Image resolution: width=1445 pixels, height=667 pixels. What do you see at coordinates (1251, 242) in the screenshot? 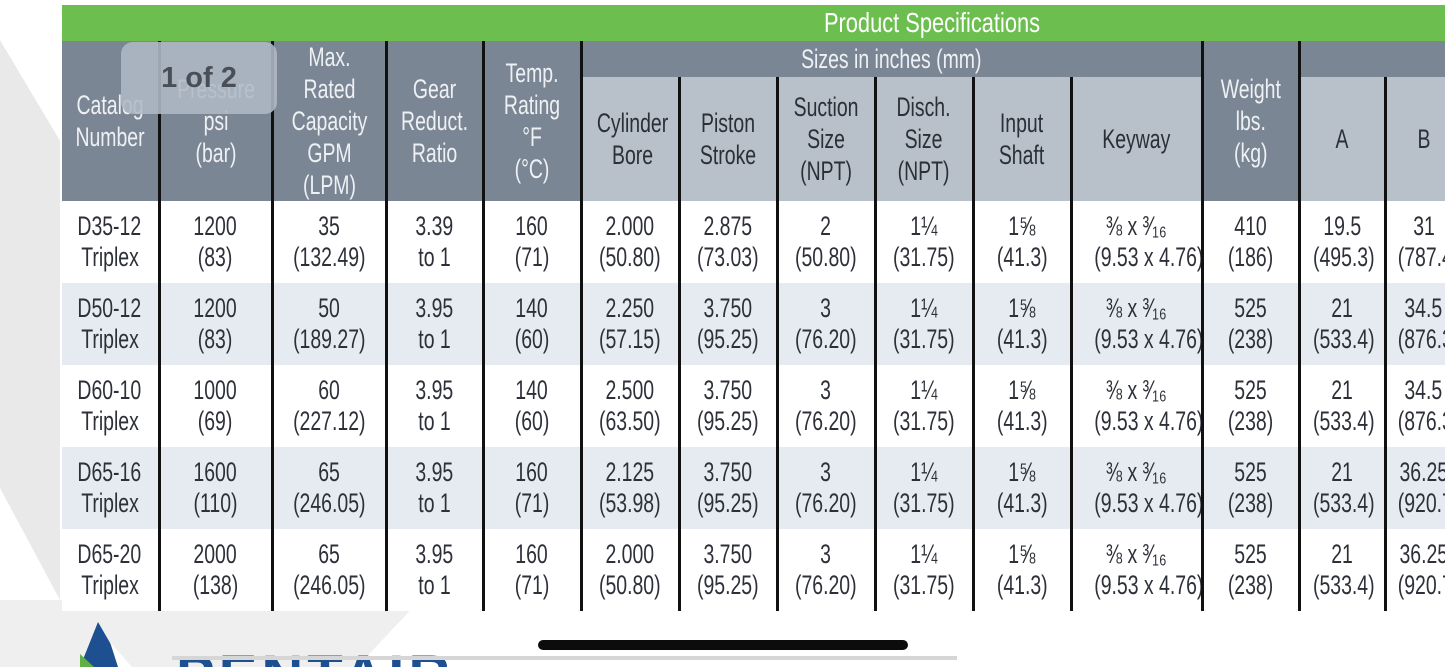
I see `cell-weight: 410 (186)` at bounding box center [1251, 242].